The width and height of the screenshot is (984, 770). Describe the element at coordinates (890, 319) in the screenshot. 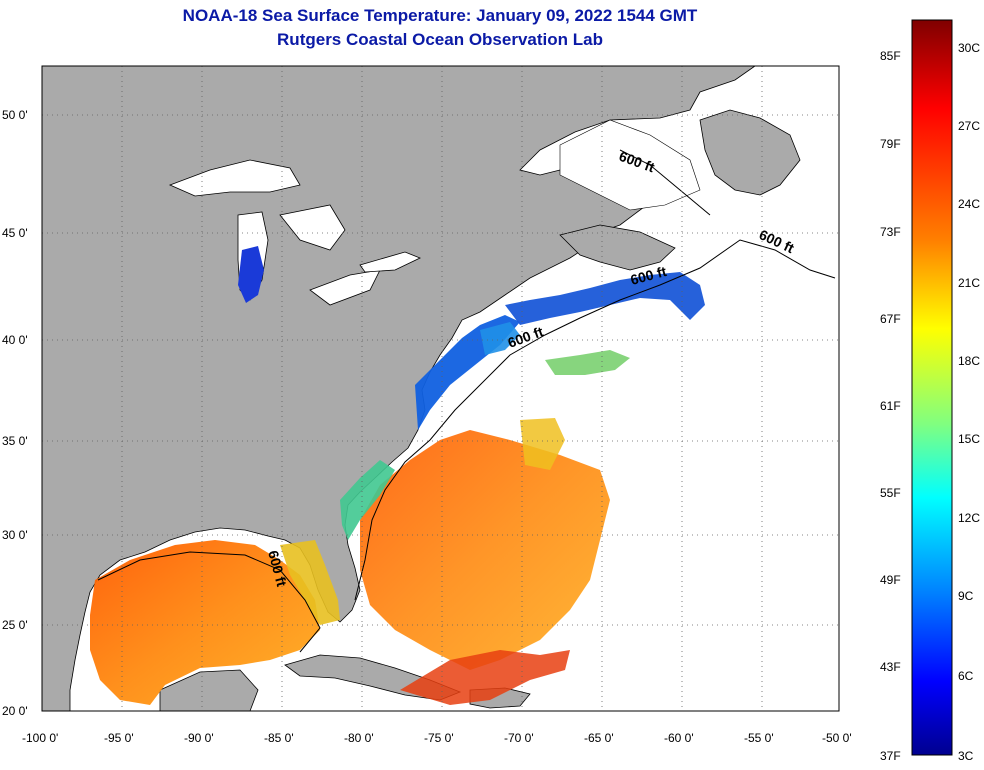

I see `colorbar-f-label: 67F` at that location.